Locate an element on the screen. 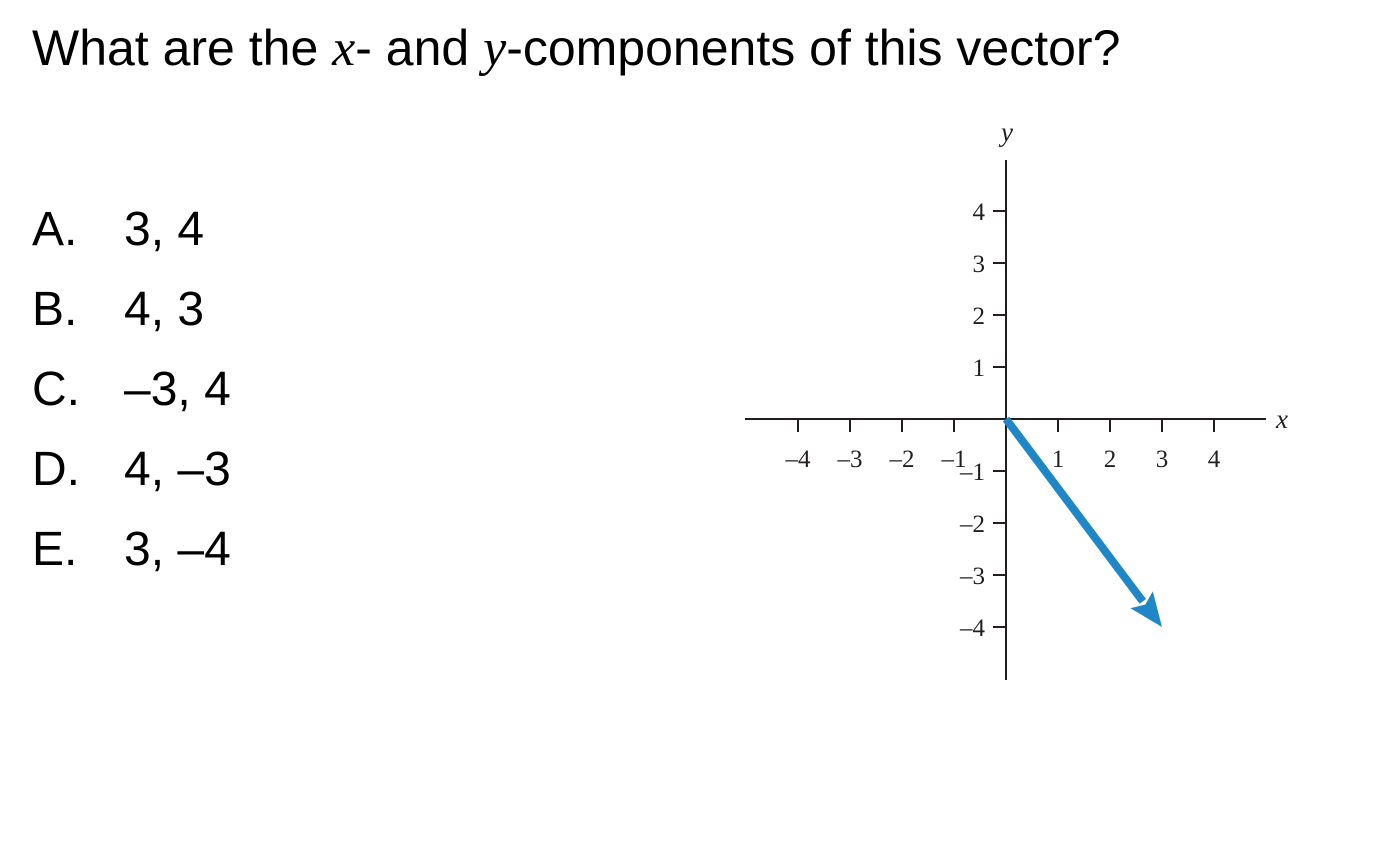 The width and height of the screenshot is (1376, 844). choice-a: A. 3, 4 is located at coordinates (131, 238).